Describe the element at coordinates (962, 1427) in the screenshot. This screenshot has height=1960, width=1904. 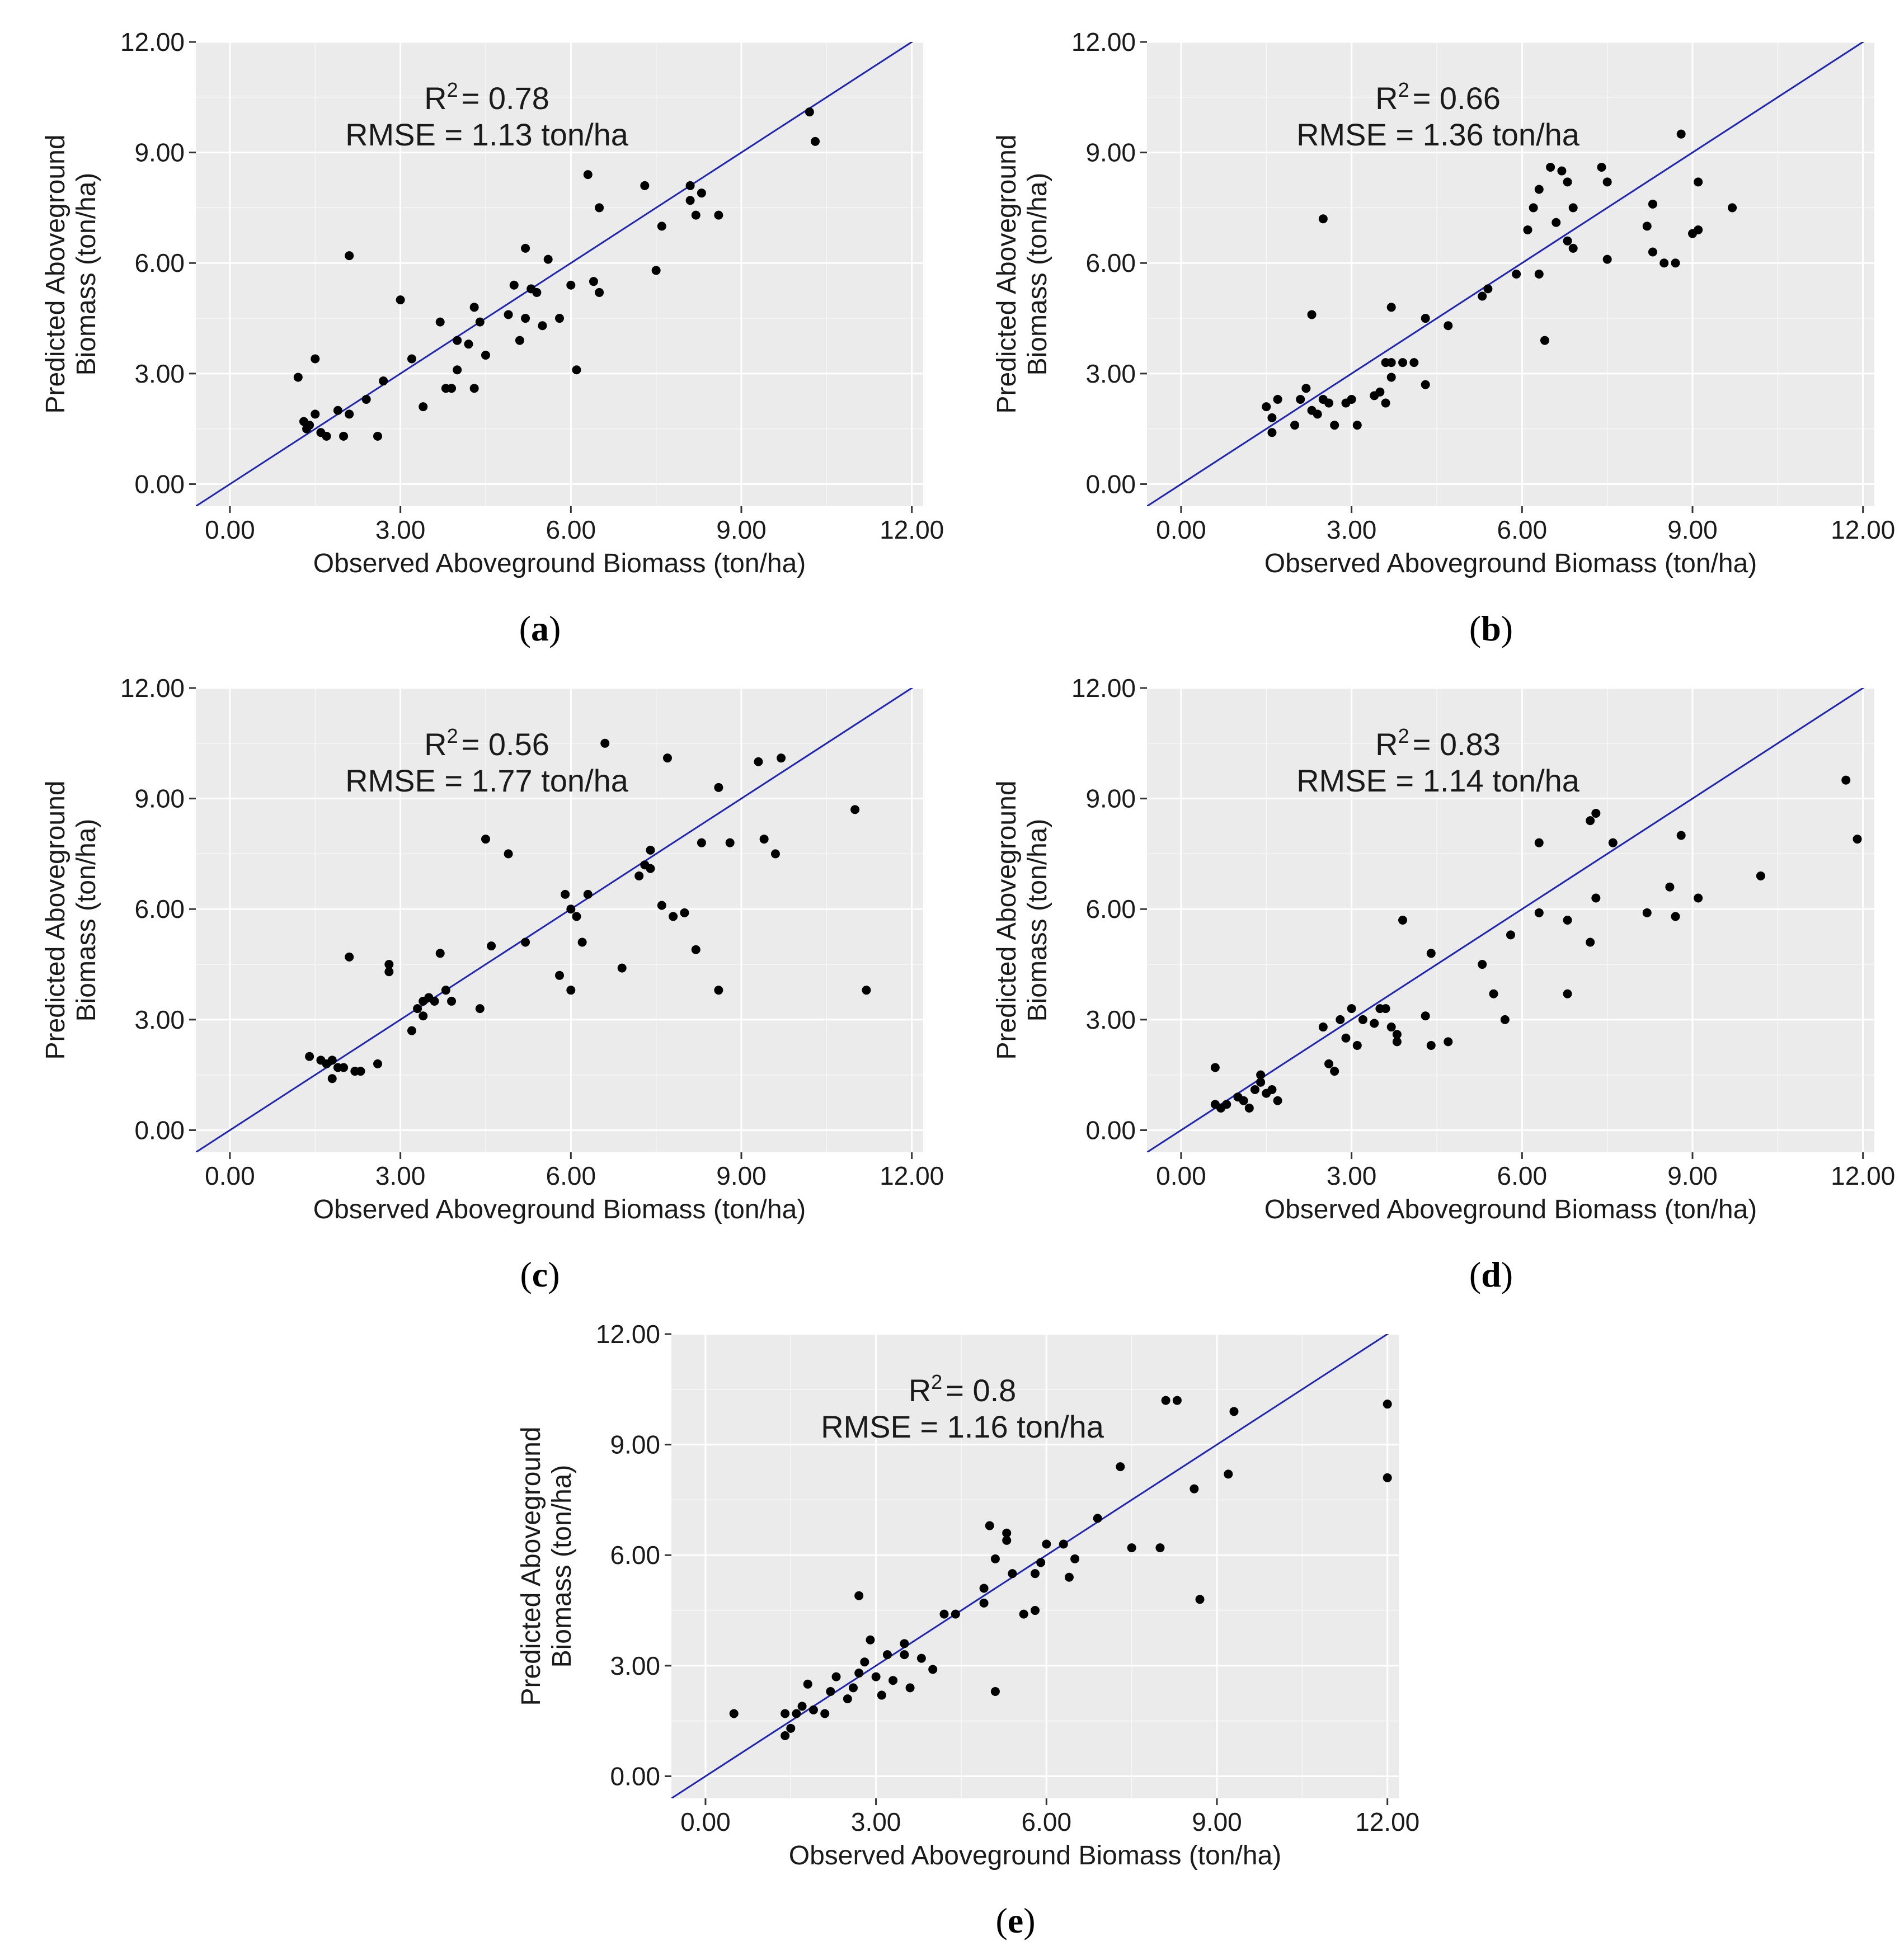
I see `rmse-annotation: RMSE = 1.16 ton/ha` at that location.